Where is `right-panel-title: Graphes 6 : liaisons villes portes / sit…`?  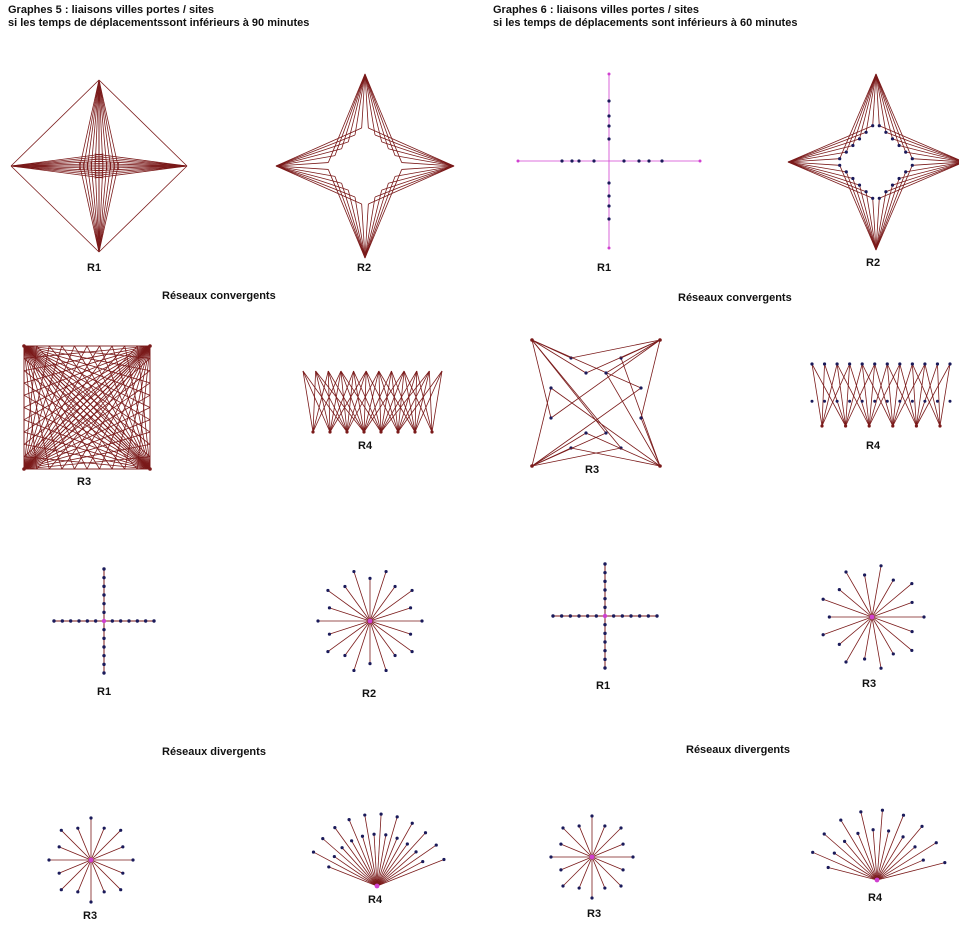 right-panel-title: Graphes 6 : liaisons villes portes / sit… is located at coordinates (645, 17).